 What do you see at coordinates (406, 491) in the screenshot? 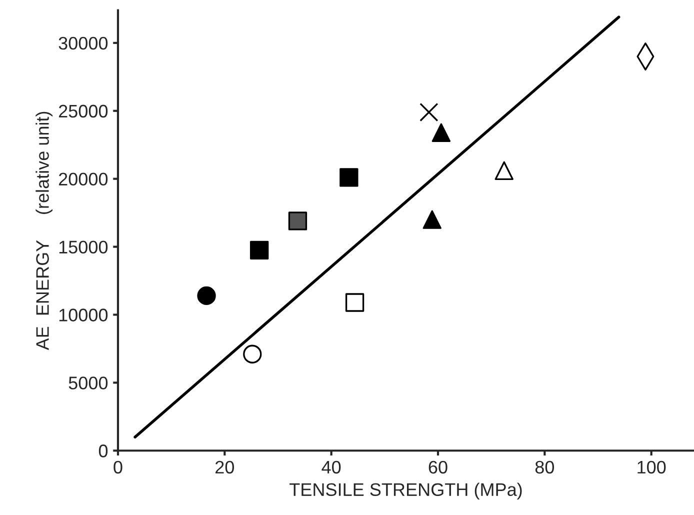
I see `x-axis-title: TENSILE STRENGTH (MPa)` at bounding box center [406, 491].